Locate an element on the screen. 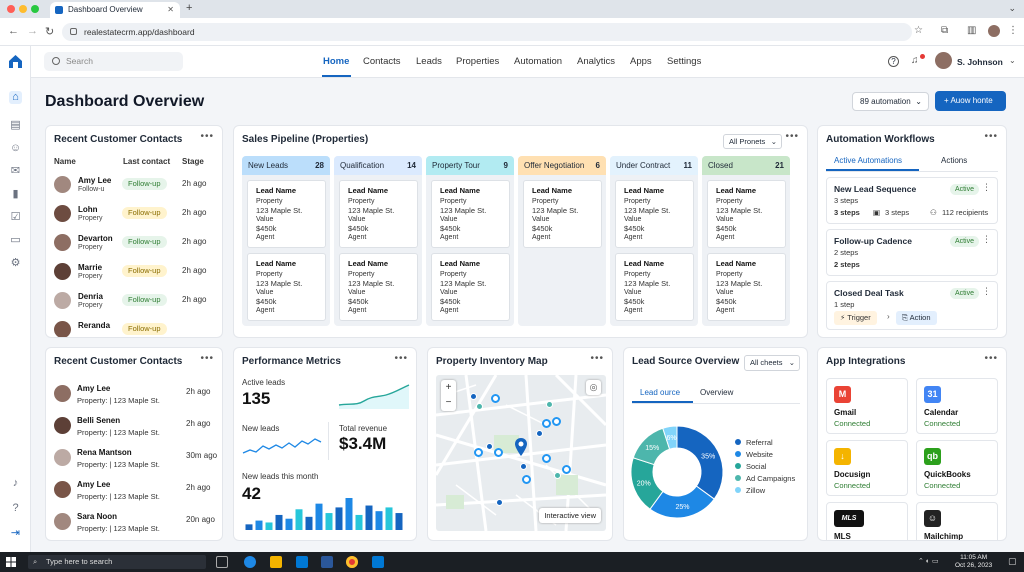 The height and width of the screenshot is (572, 1024). locate-icon: ◎ is located at coordinates (593, 387).